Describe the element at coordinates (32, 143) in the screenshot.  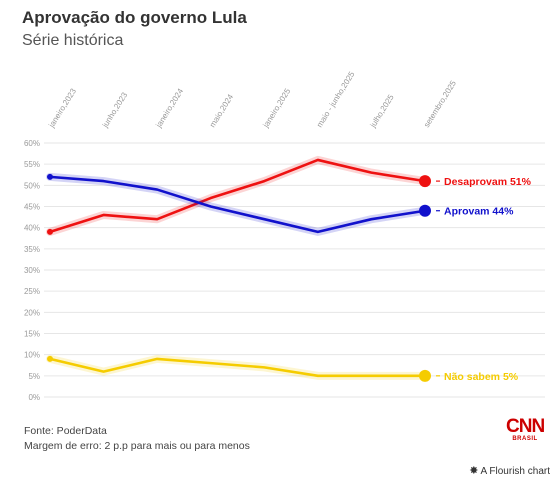
I see `y-tick-label: 60%` at that location.